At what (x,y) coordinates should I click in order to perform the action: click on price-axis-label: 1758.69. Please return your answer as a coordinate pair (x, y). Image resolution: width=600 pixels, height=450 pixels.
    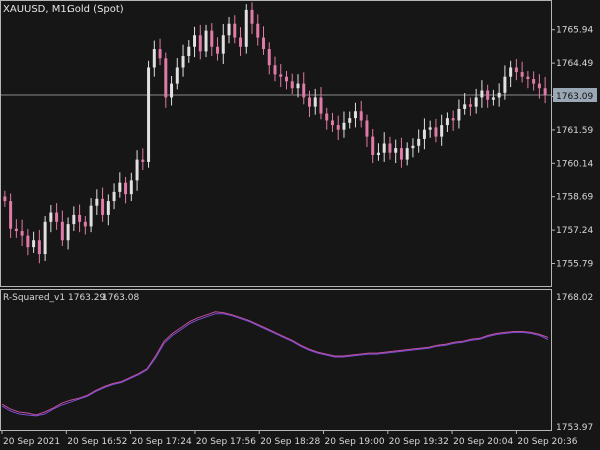
    Looking at the image, I should click on (574, 198).